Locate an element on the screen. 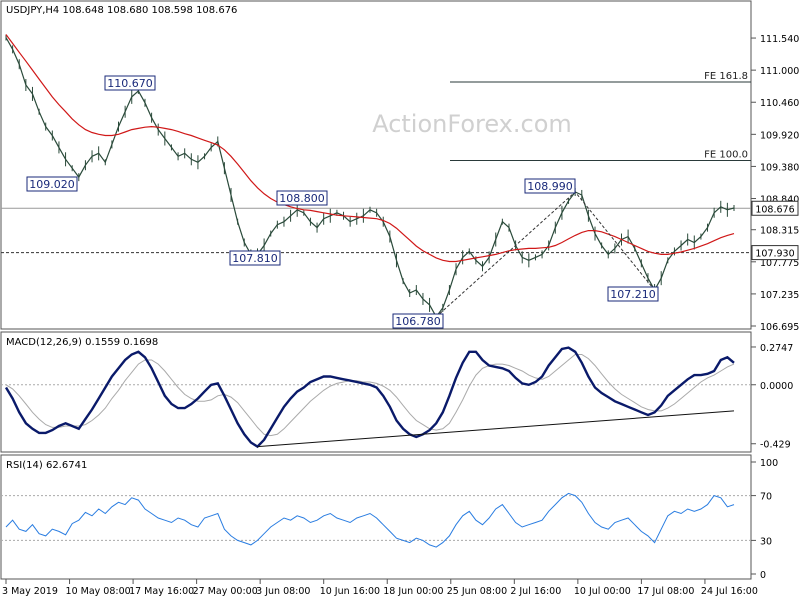  x-tick-label-5: 10 Jun 16:00 is located at coordinates (350, 591).